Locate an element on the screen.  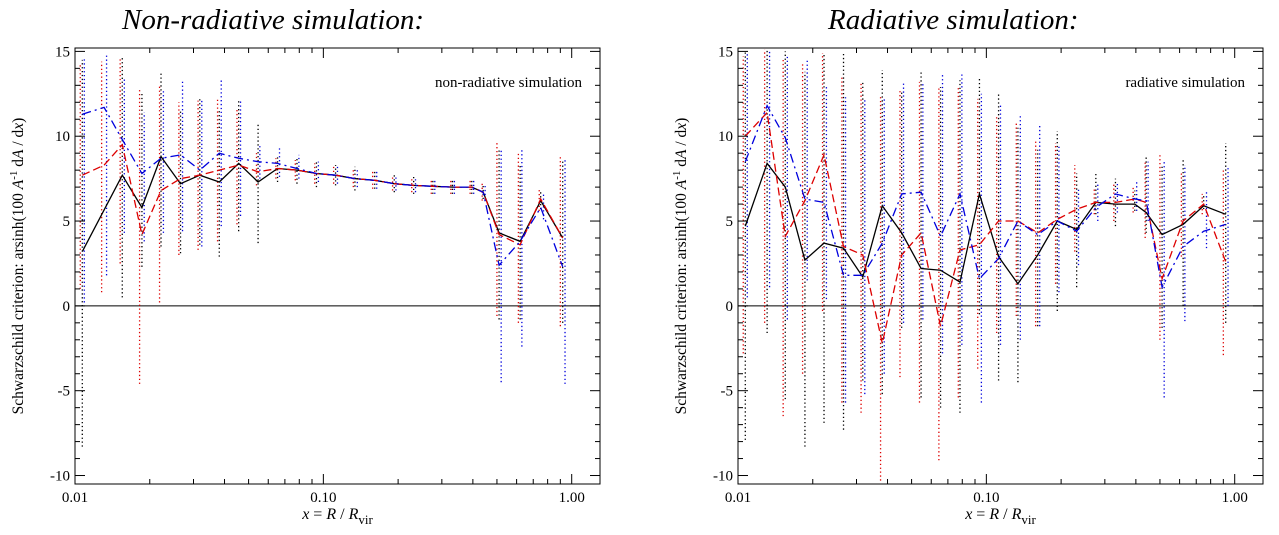
right-series-line-dashdot is located at coordinates (985, 197).